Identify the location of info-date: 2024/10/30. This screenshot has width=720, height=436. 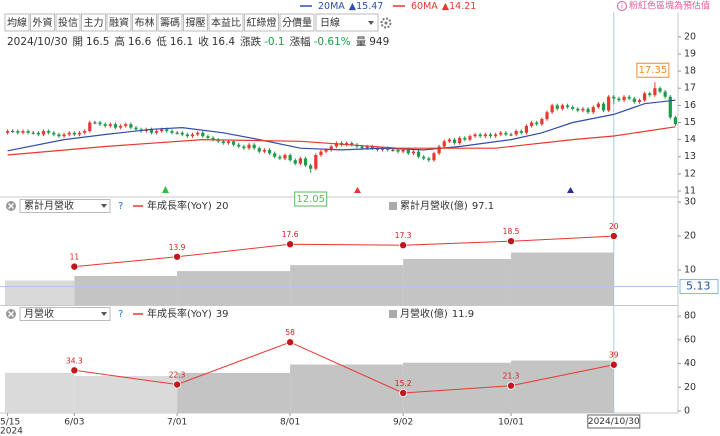
(37, 42).